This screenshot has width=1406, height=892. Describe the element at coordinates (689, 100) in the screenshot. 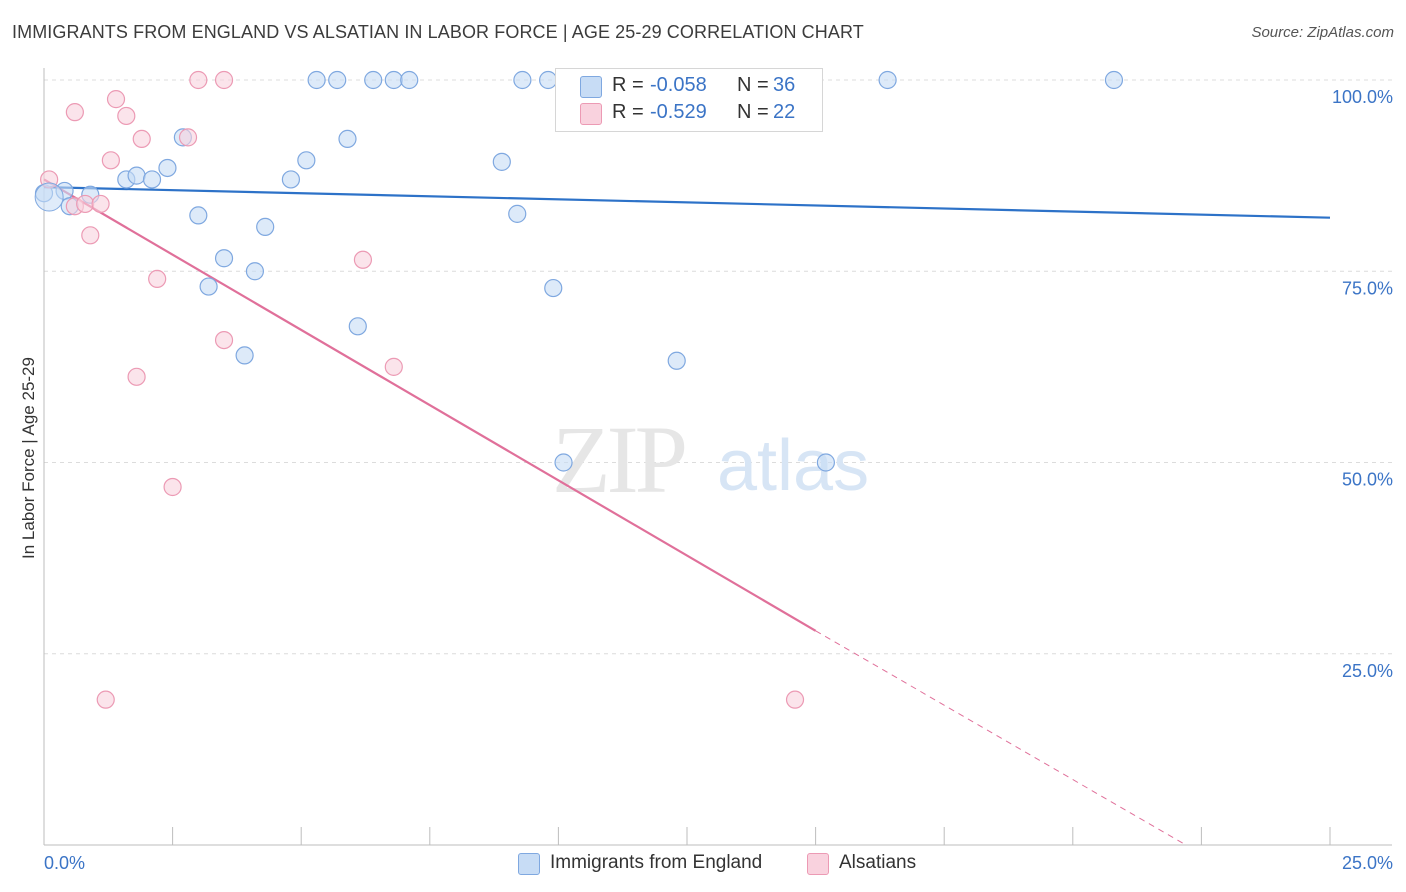

I see `correlation-legend: R = -0.058 N = 36 R = -0.529 N = 22` at that location.